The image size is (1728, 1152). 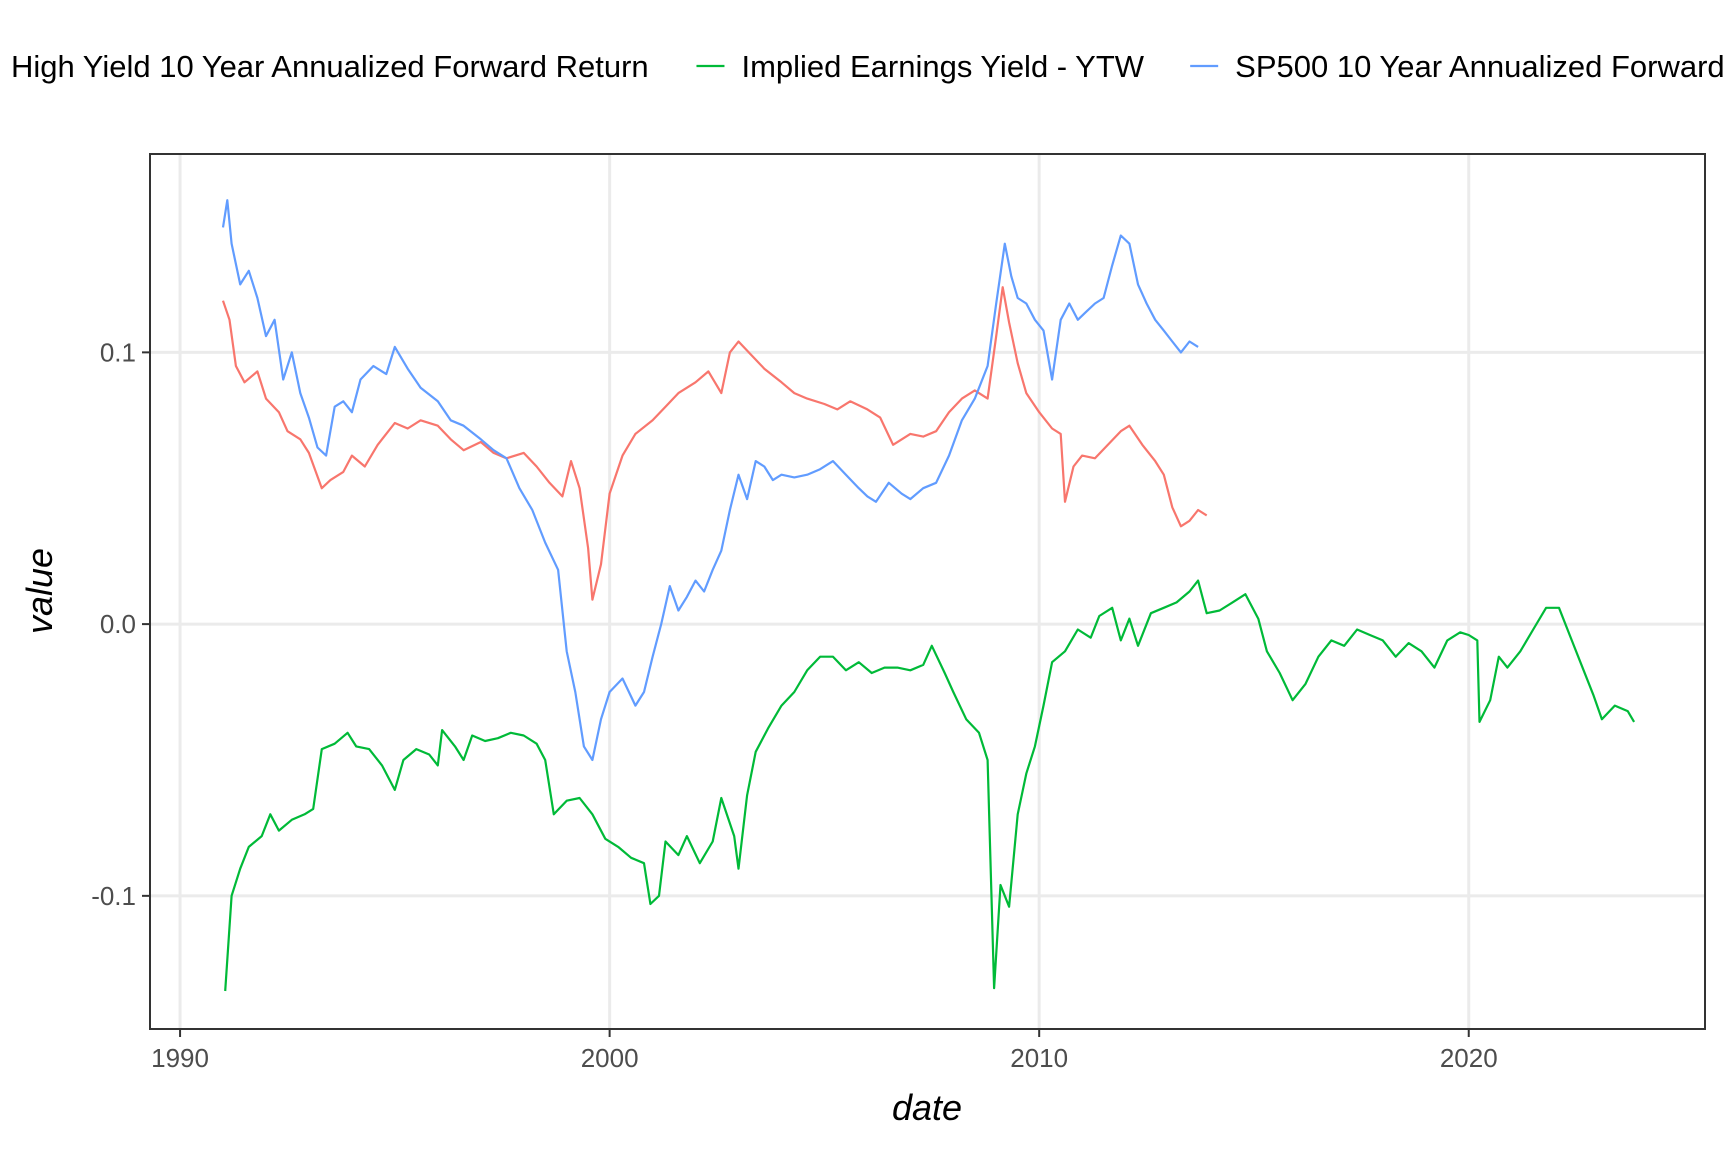 I want to click on x-tick-label: 2020, so click(x=1469, y=1058).